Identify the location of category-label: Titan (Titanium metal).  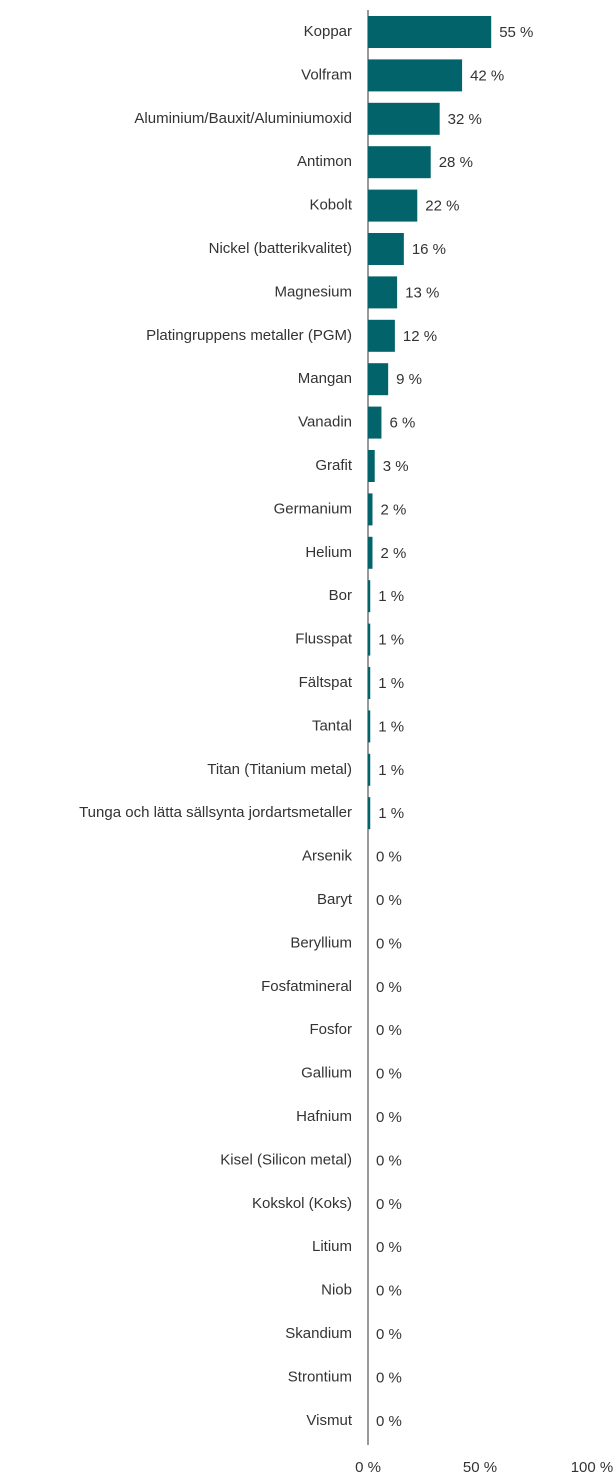
(279, 769).